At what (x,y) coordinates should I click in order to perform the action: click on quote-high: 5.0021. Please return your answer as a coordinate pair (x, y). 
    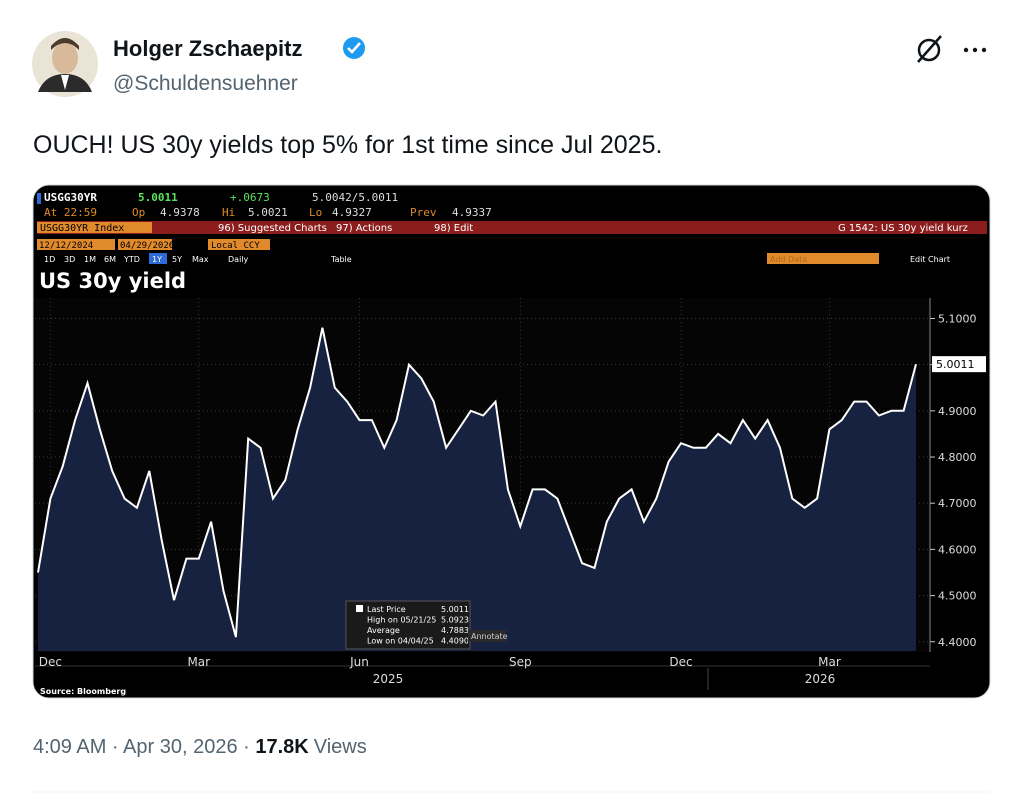
    Looking at the image, I should click on (268, 212).